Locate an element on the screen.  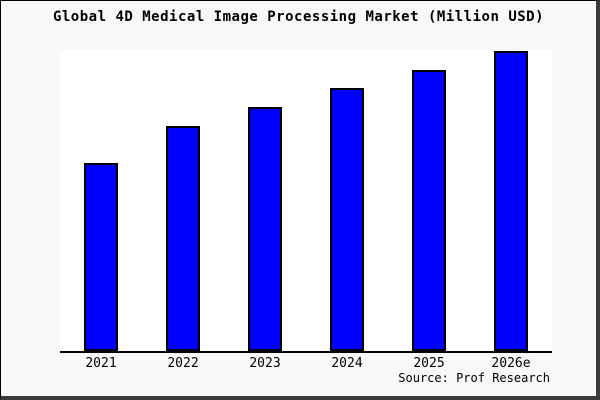
bar-2025 is located at coordinates (429, 210).